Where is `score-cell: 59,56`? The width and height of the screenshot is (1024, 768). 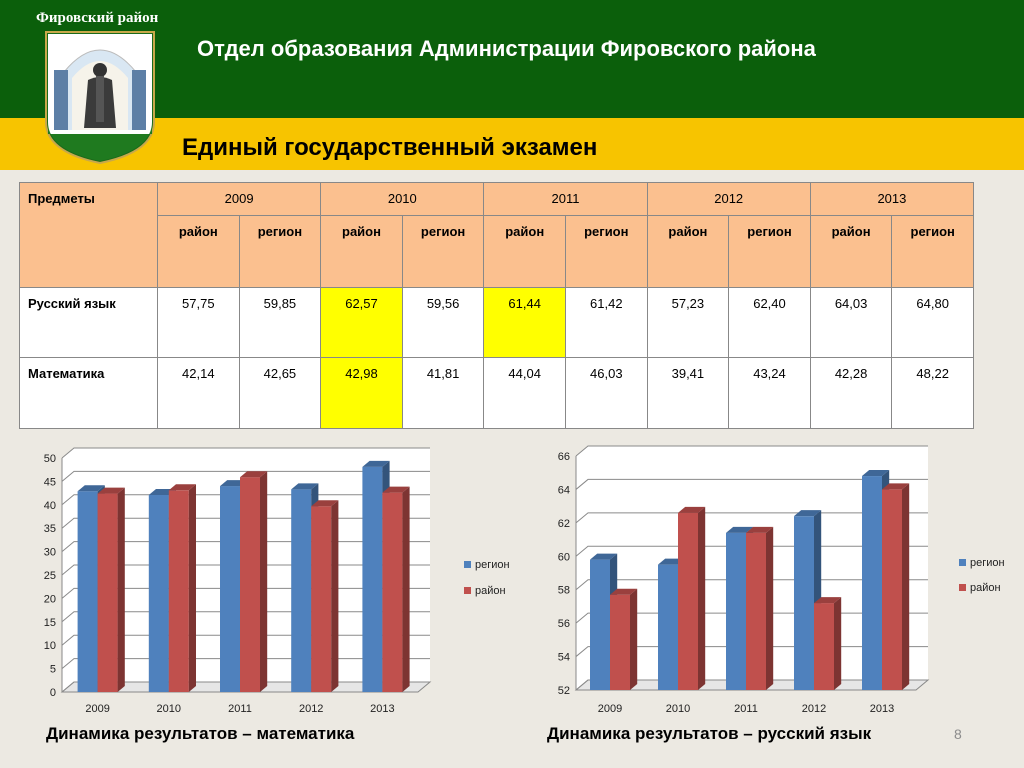
score-cell: 59,56 is located at coordinates (443, 322).